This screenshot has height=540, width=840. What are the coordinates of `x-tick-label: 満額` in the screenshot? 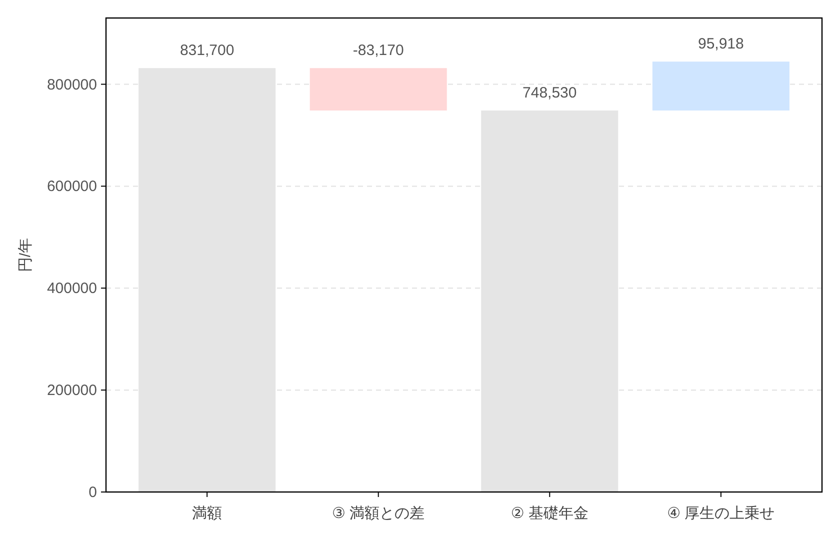 It's located at (207, 513).